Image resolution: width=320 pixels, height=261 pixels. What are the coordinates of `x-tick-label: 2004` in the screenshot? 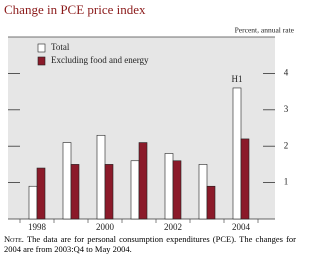 It's located at (241, 227).